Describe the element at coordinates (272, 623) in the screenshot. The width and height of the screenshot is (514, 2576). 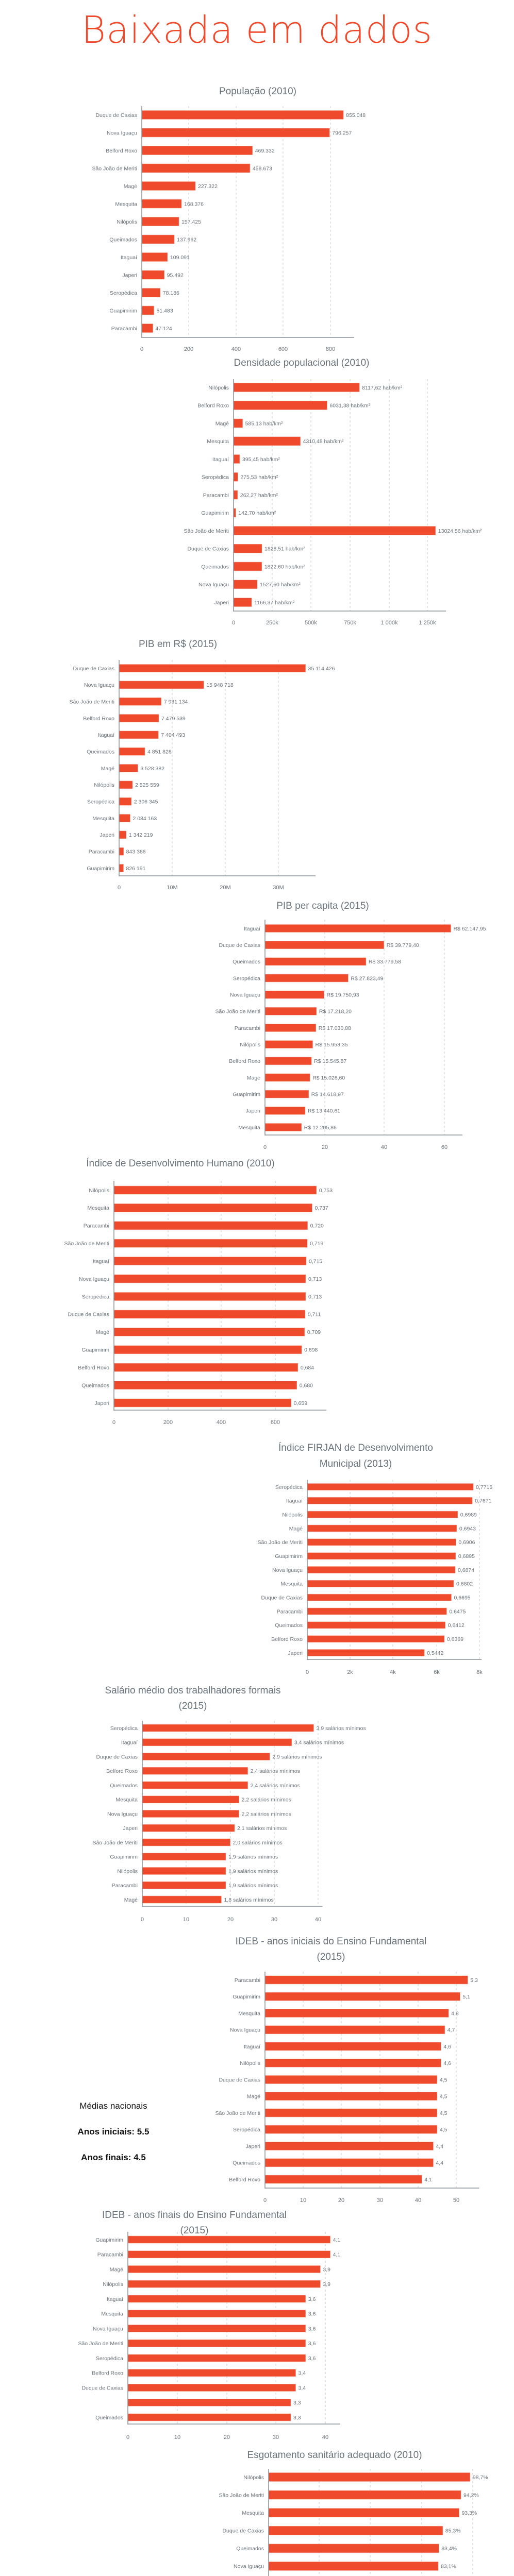
I see `x-tick-label: 250k` at that location.